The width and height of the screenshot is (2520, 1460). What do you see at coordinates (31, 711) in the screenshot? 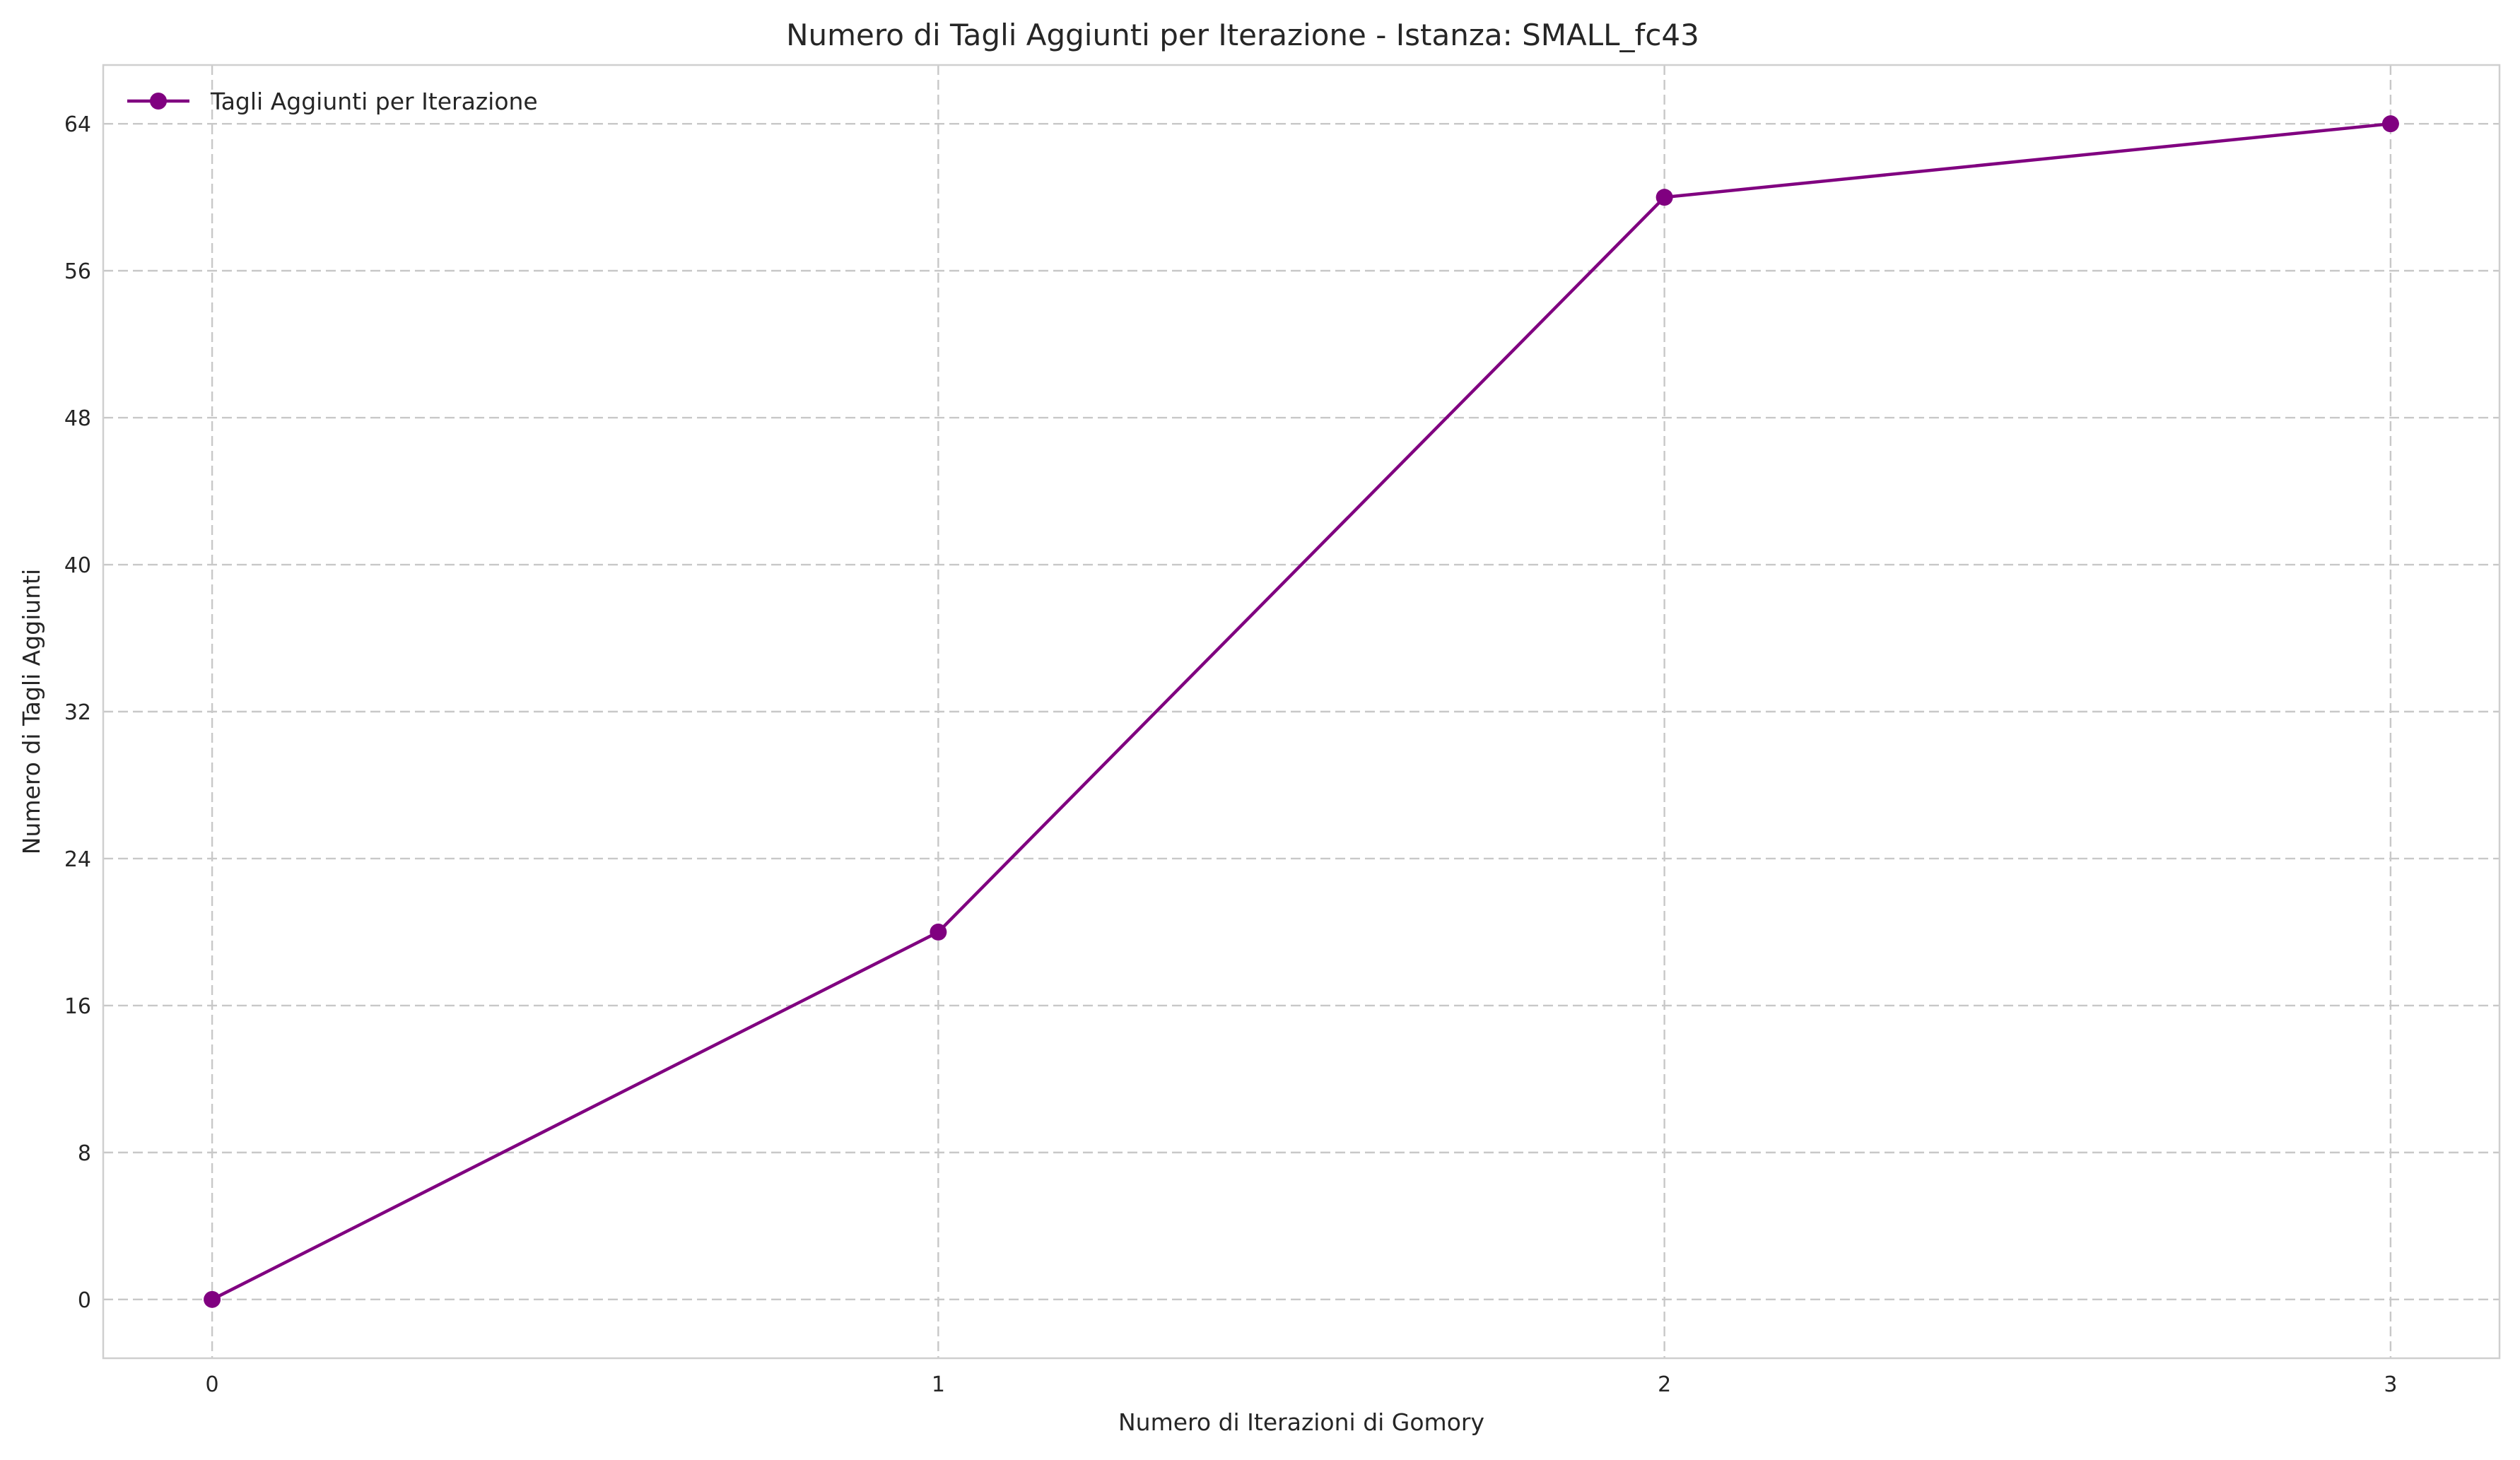
I see `y-axis-label: Numero di Tagli Aggiunti` at bounding box center [31, 711].